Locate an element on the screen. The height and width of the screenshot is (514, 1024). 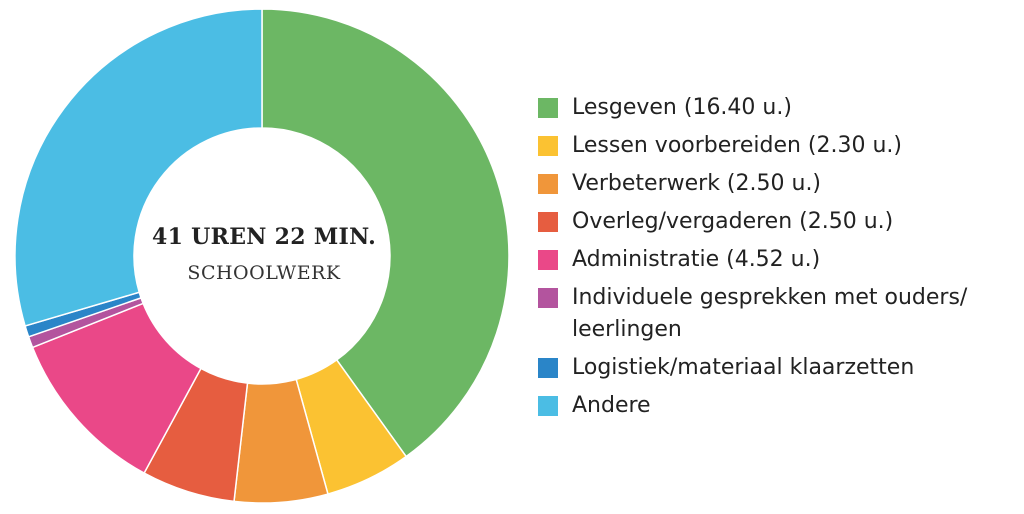
legend-item: Verbeterwerk (2.50 u.) is located at coordinates (778, 184).